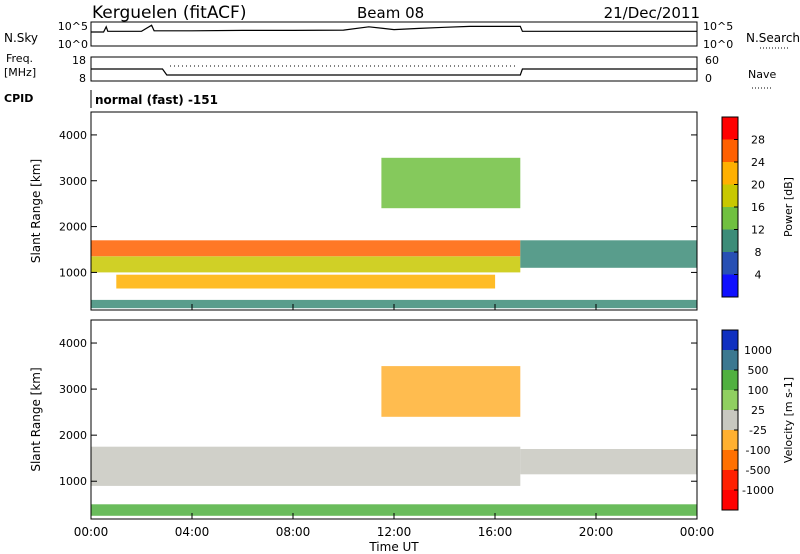 The image size is (800, 554). I want to click on time-tick-label: 20:00, so click(596, 532).